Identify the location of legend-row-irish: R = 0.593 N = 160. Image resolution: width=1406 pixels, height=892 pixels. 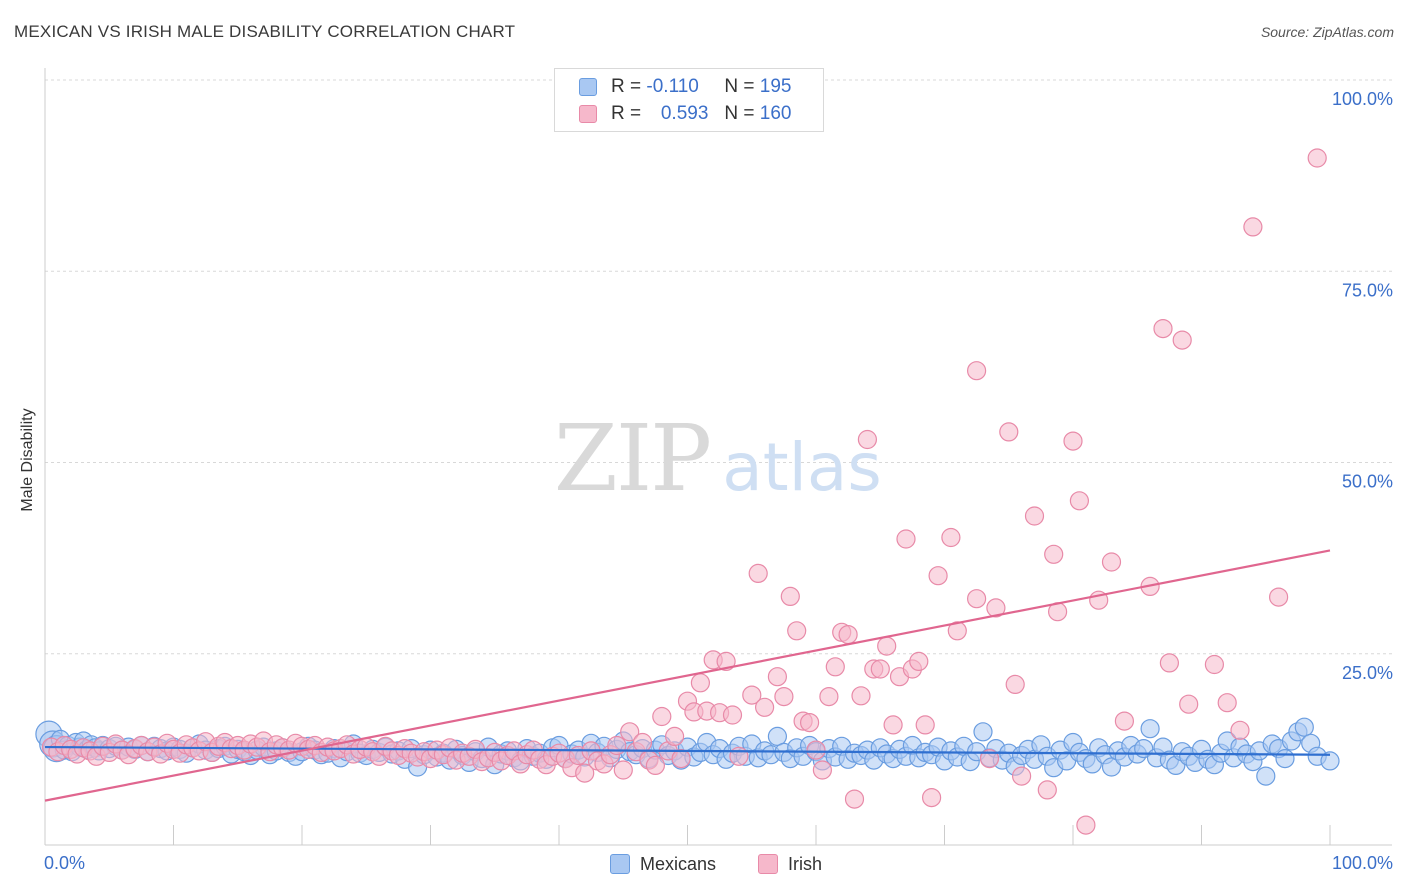
(685, 114).